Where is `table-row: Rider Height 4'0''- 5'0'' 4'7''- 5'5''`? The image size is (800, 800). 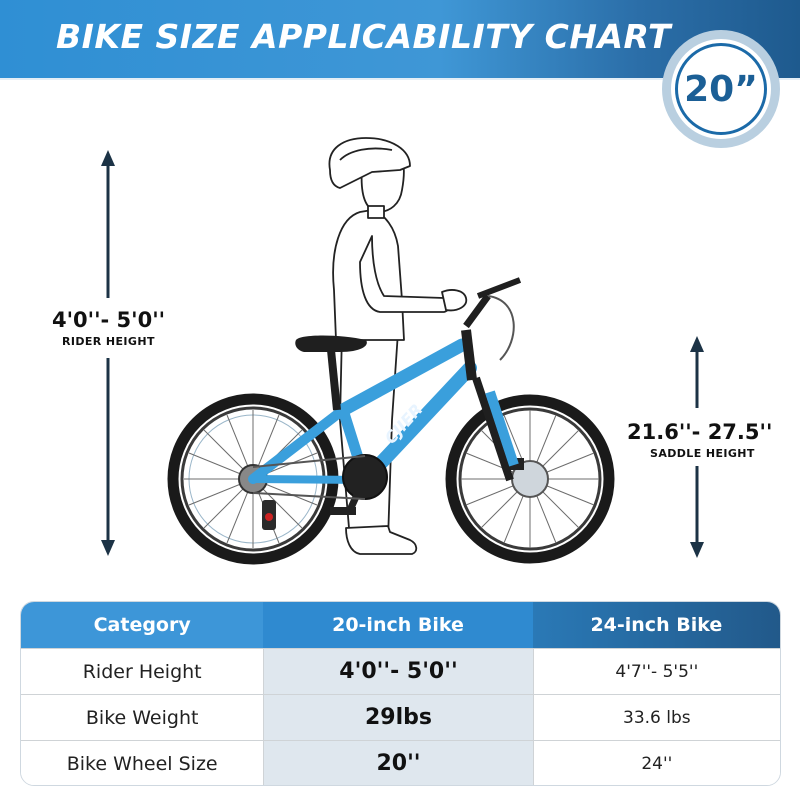
table-row: Rider Height 4'0''- 5'0'' 4'7''- 5'5'' is located at coordinates (400, 671).